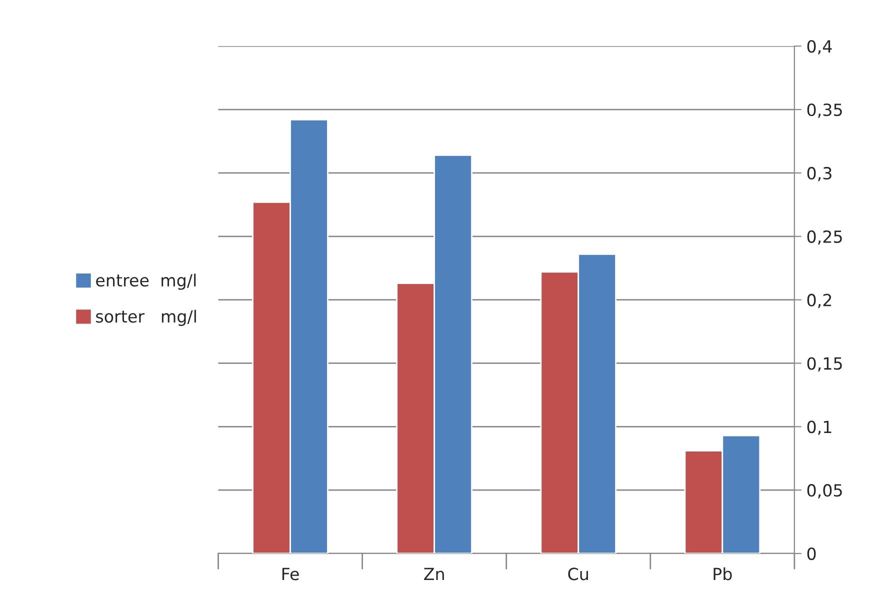 This screenshot has width=873, height=615. I want to click on y-tick-label: 0, so click(811, 553).